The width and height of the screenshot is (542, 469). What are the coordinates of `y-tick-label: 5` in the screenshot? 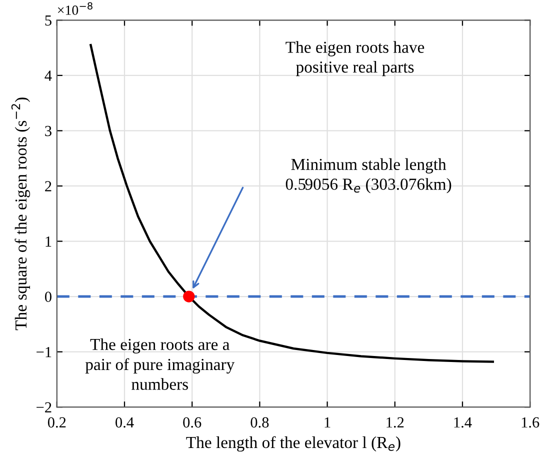 It's located at (48, 20).